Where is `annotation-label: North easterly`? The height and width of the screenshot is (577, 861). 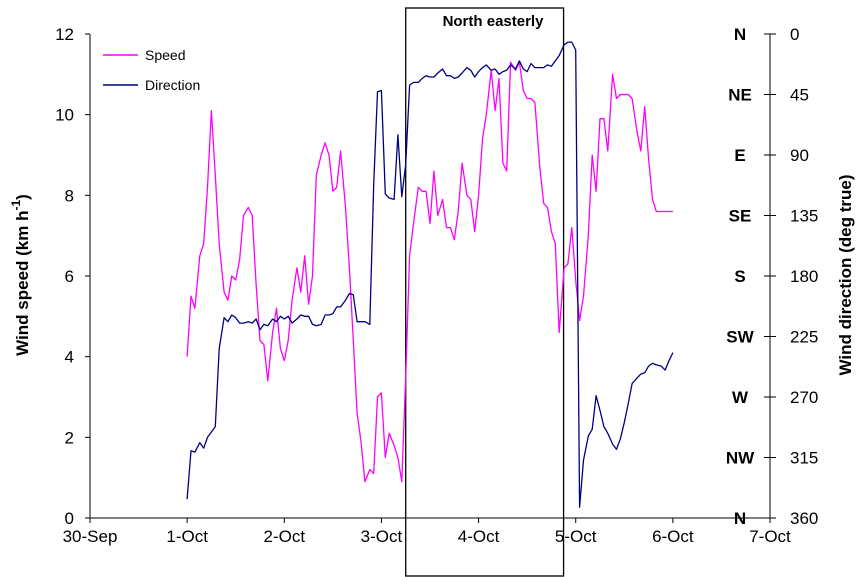
annotation-label: North easterly is located at coordinates (494, 21).